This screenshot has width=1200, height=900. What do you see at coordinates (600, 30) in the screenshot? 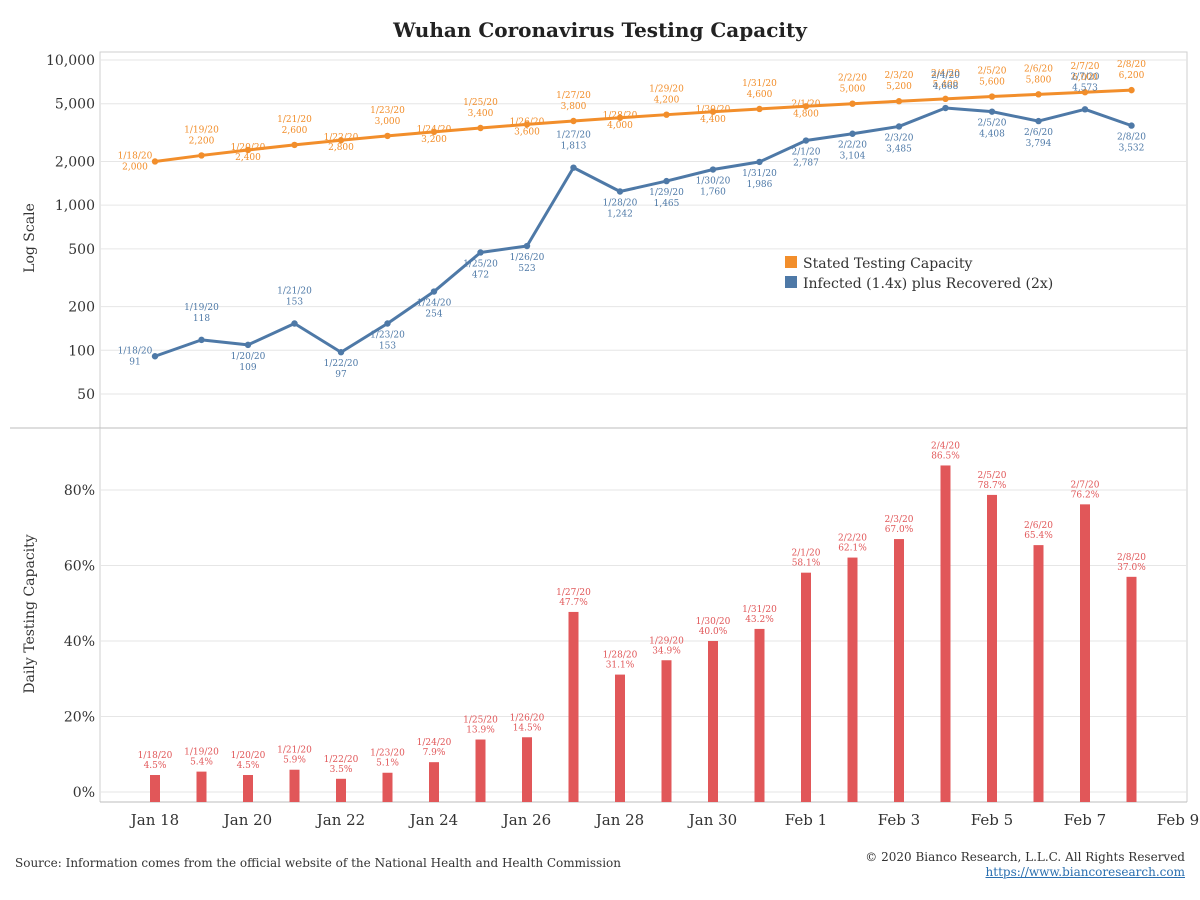
I see `chart-title: Wuhan Coronavirus Testing Capacity` at bounding box center [600, 30].